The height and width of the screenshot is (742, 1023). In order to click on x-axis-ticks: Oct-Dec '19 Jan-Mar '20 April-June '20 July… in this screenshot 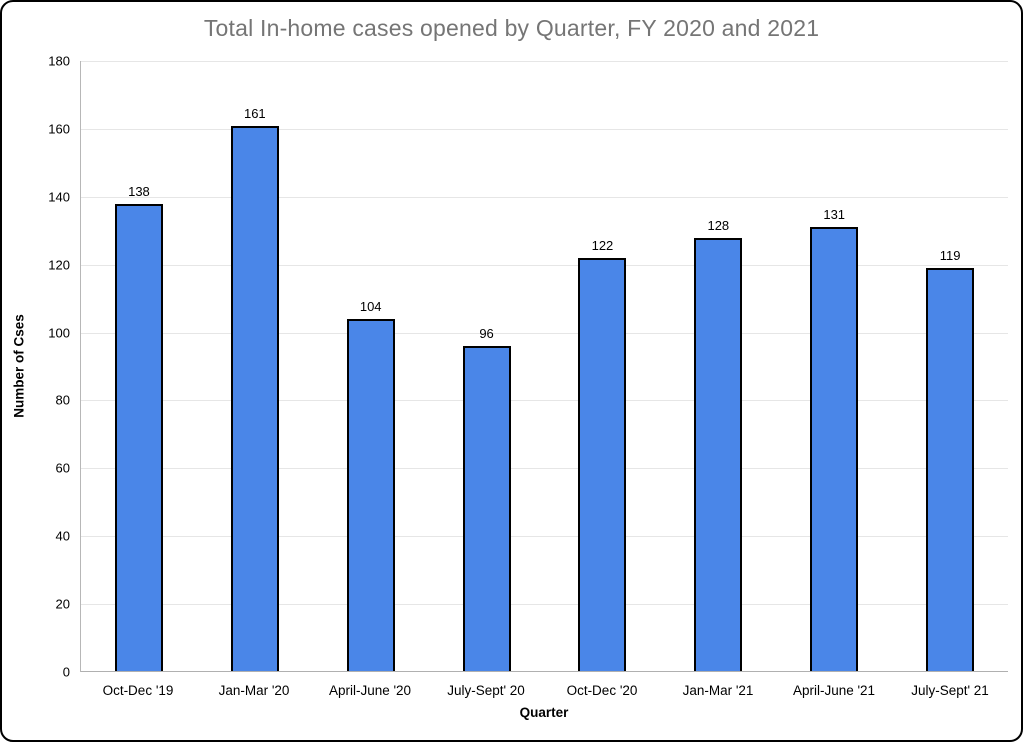, I will do `click(544, 690)`.